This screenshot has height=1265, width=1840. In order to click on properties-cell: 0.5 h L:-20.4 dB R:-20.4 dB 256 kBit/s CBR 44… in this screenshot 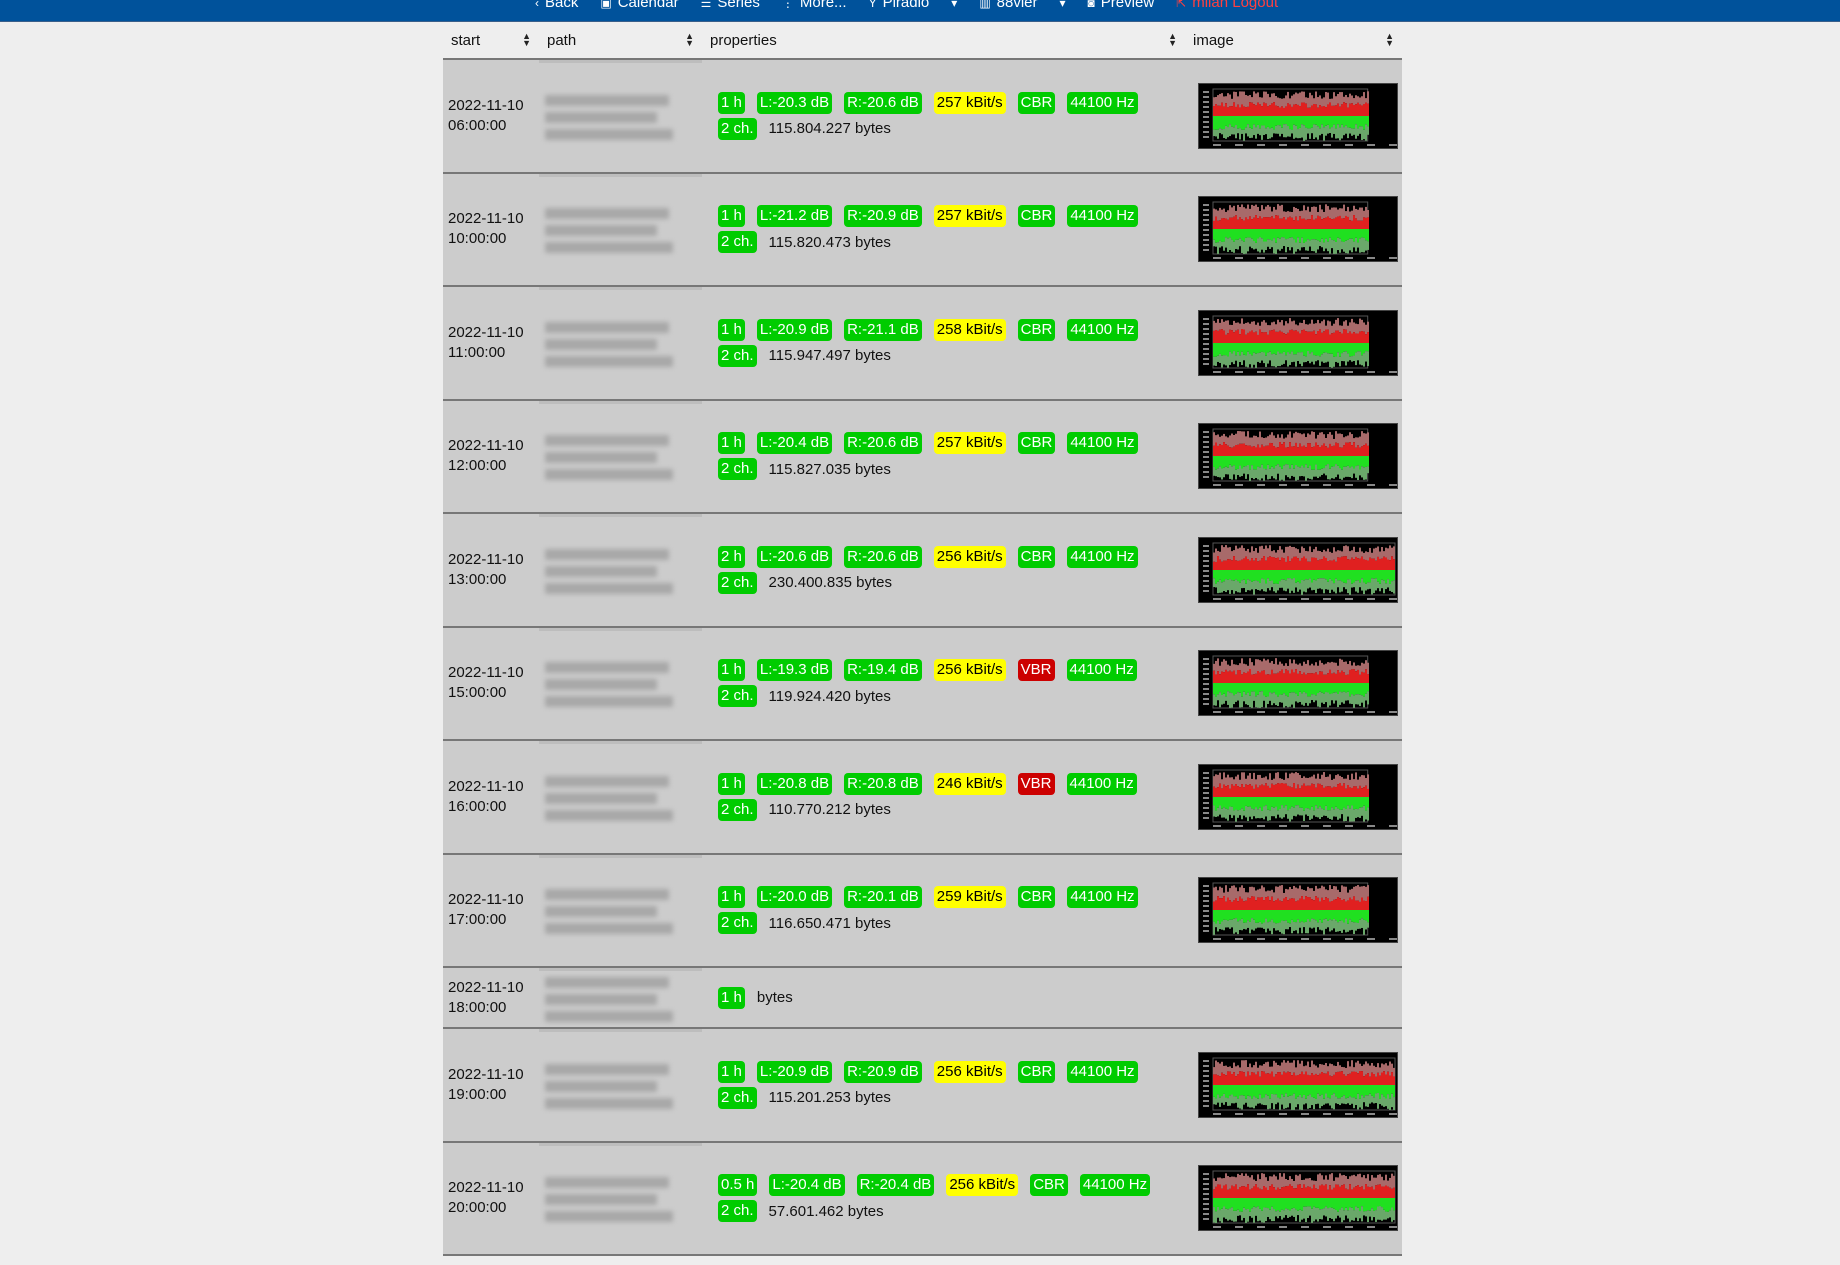, I will do `click(943, 1199)`.